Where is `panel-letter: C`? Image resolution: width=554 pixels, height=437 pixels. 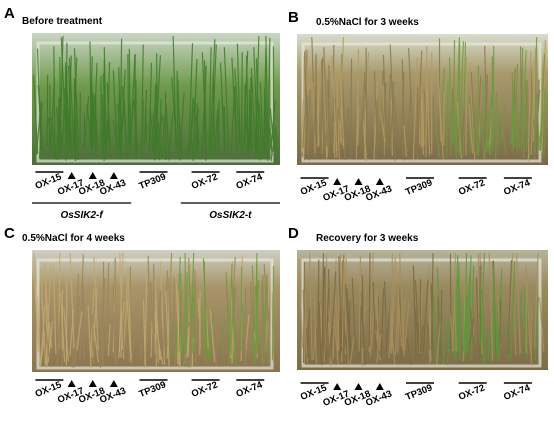
panel-letter: C is located at coordinates (9, 233).